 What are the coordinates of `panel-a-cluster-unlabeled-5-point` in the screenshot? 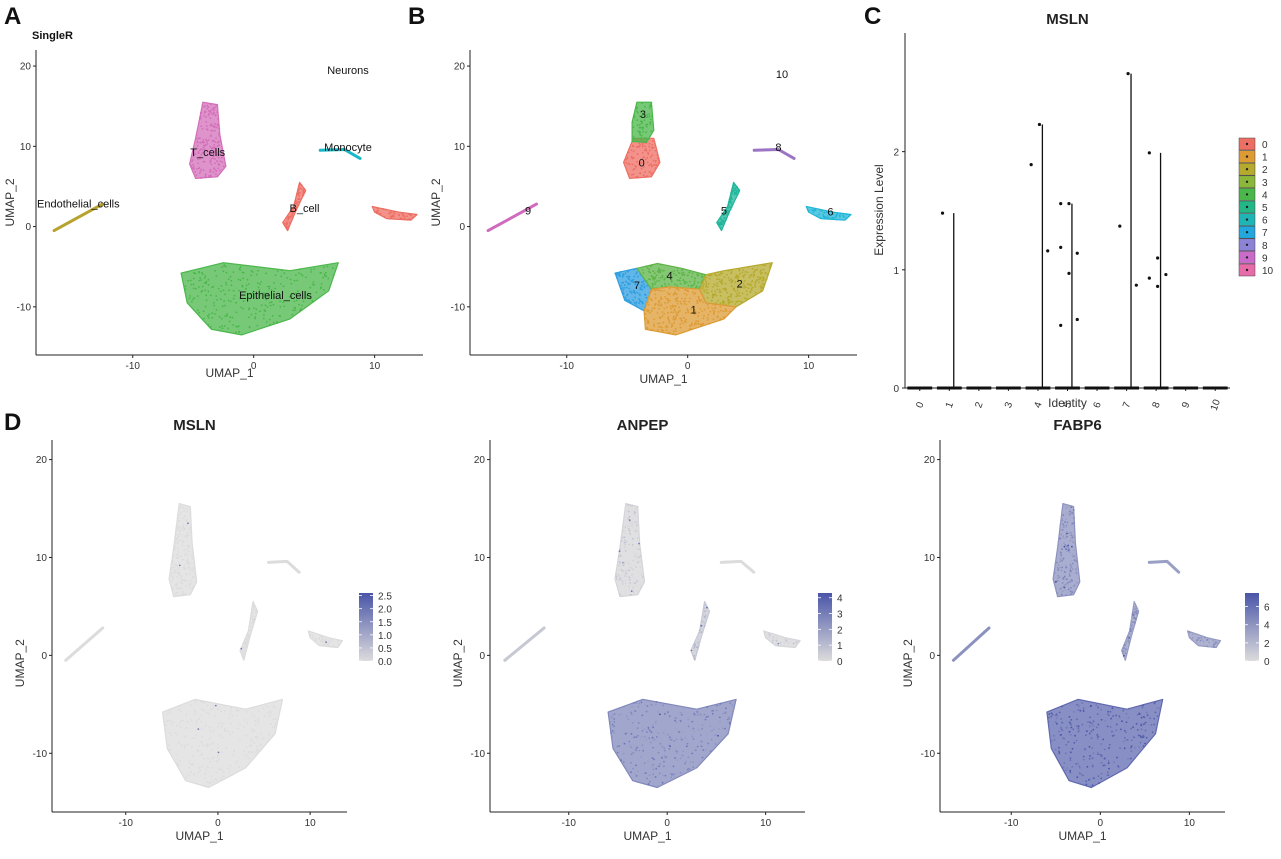 It's located at (377, 211).